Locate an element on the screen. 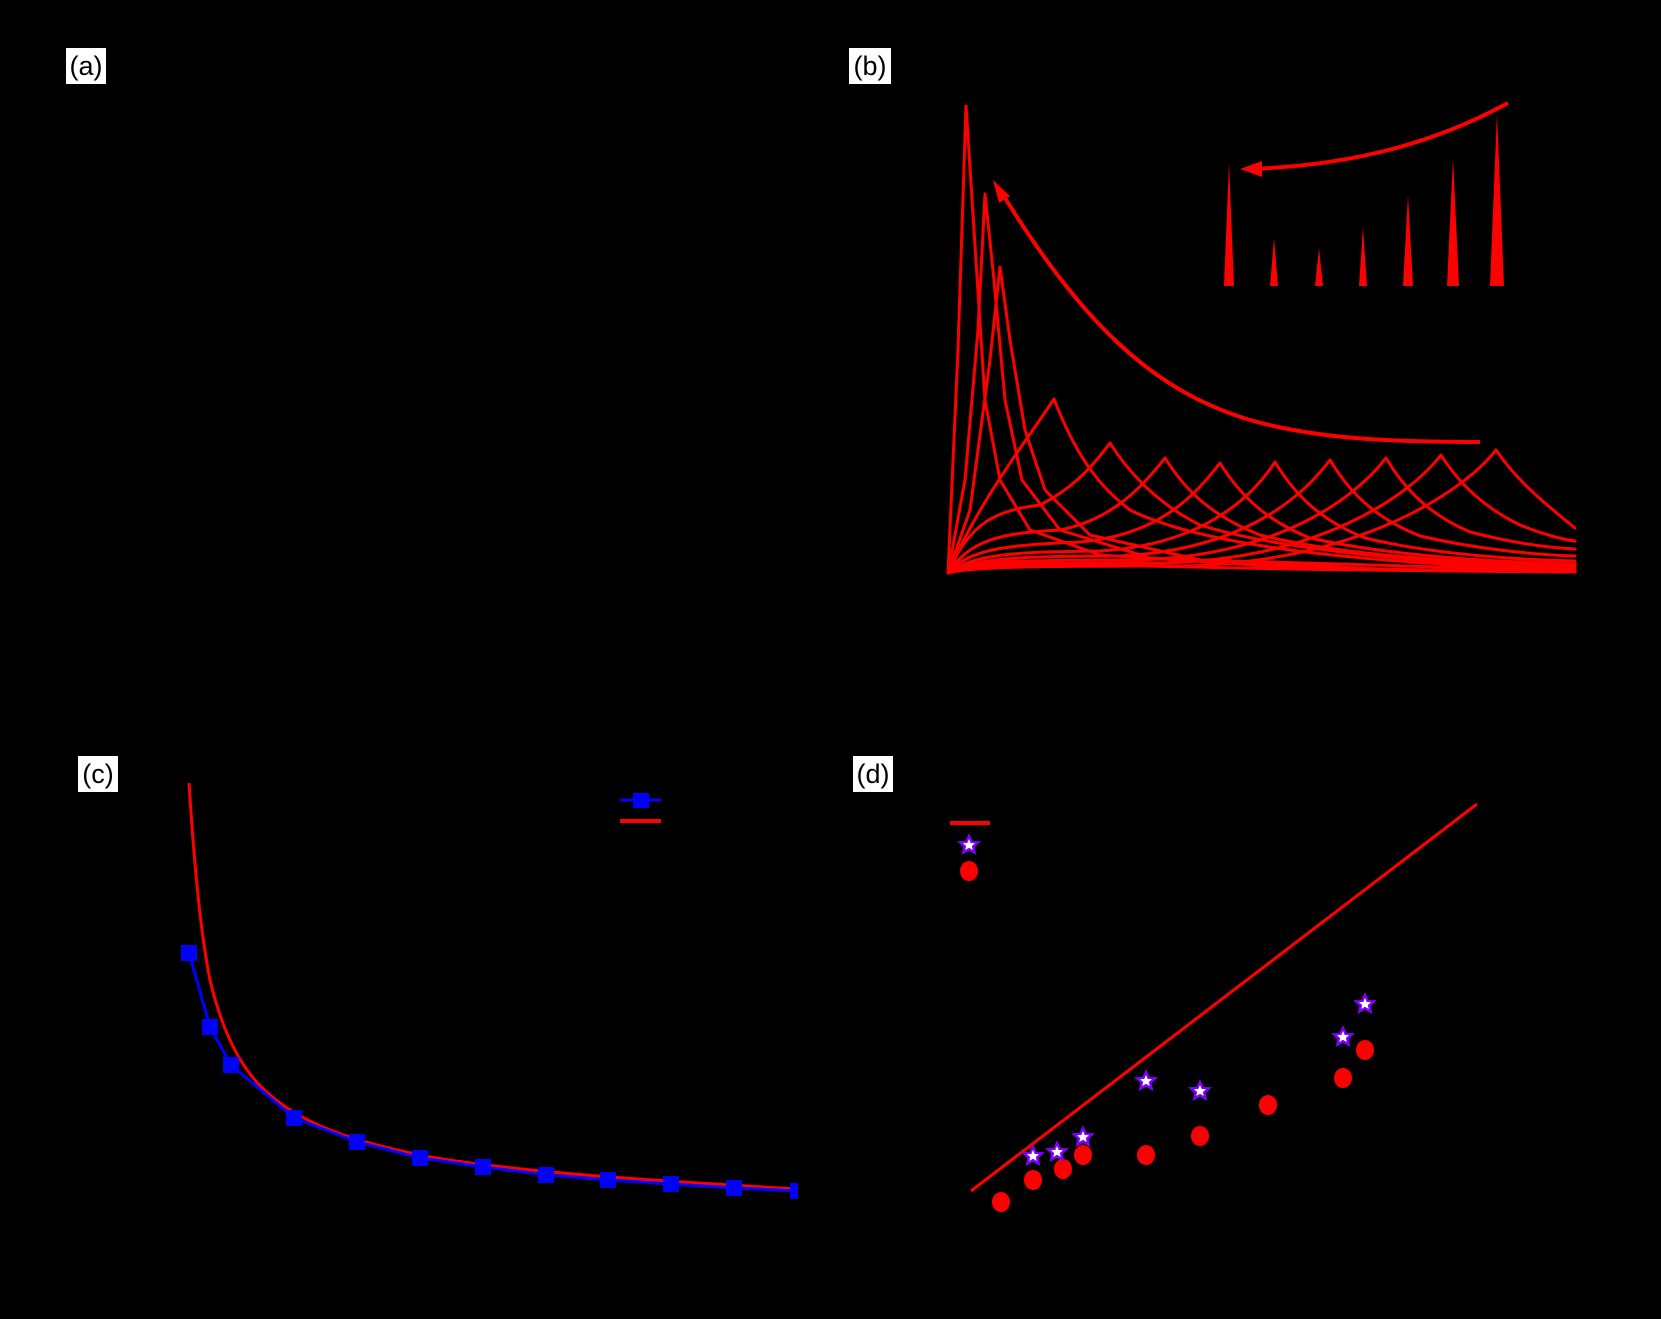  panel-d-plot is located at coordinates (1214, 1007).